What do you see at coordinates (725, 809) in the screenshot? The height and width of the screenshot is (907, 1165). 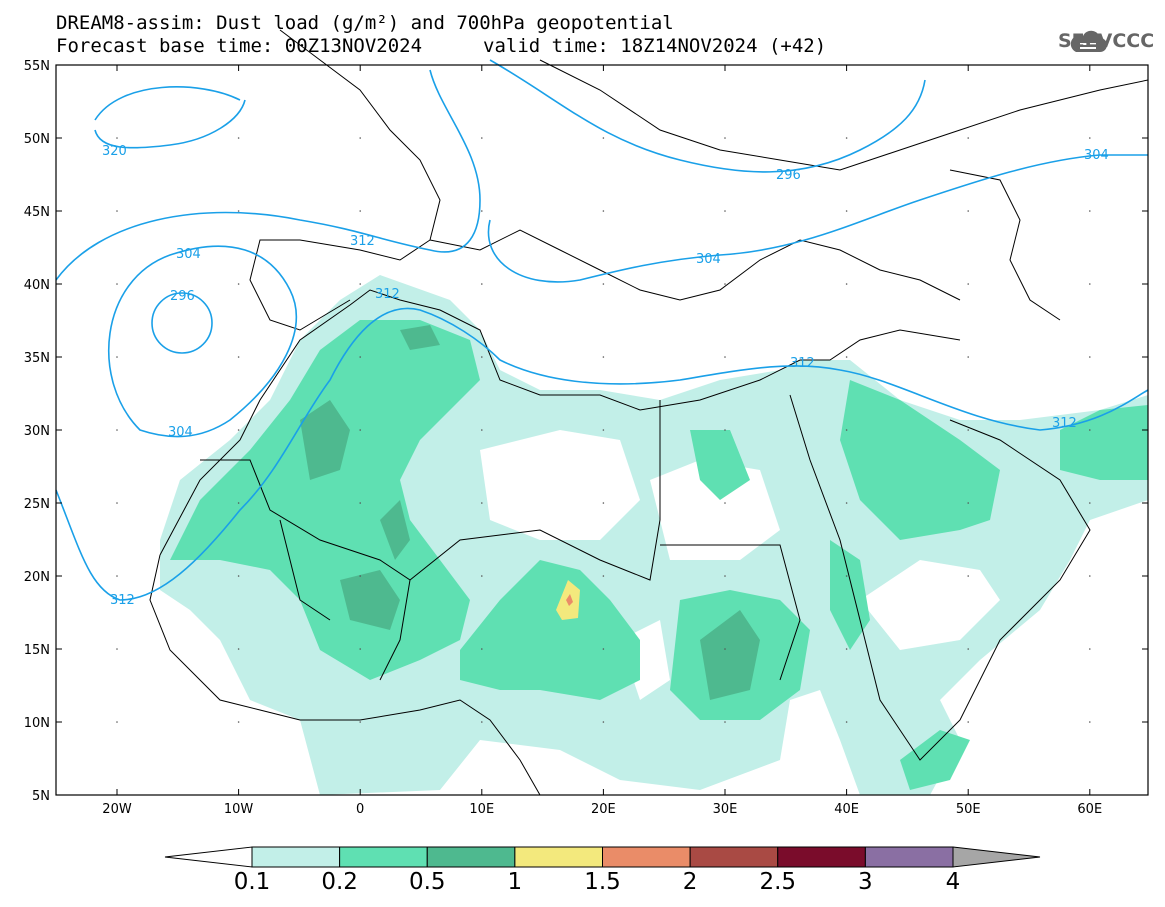 I see `lon-tick-label: 30E` at bounding box center [725, 809].